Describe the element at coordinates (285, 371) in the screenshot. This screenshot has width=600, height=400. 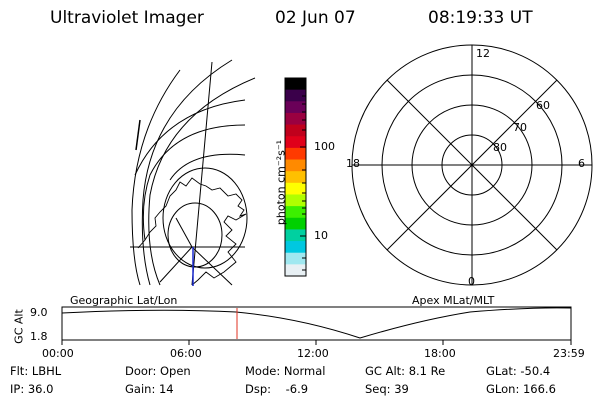
I see `mode-info: Mode: Normal` at that location.